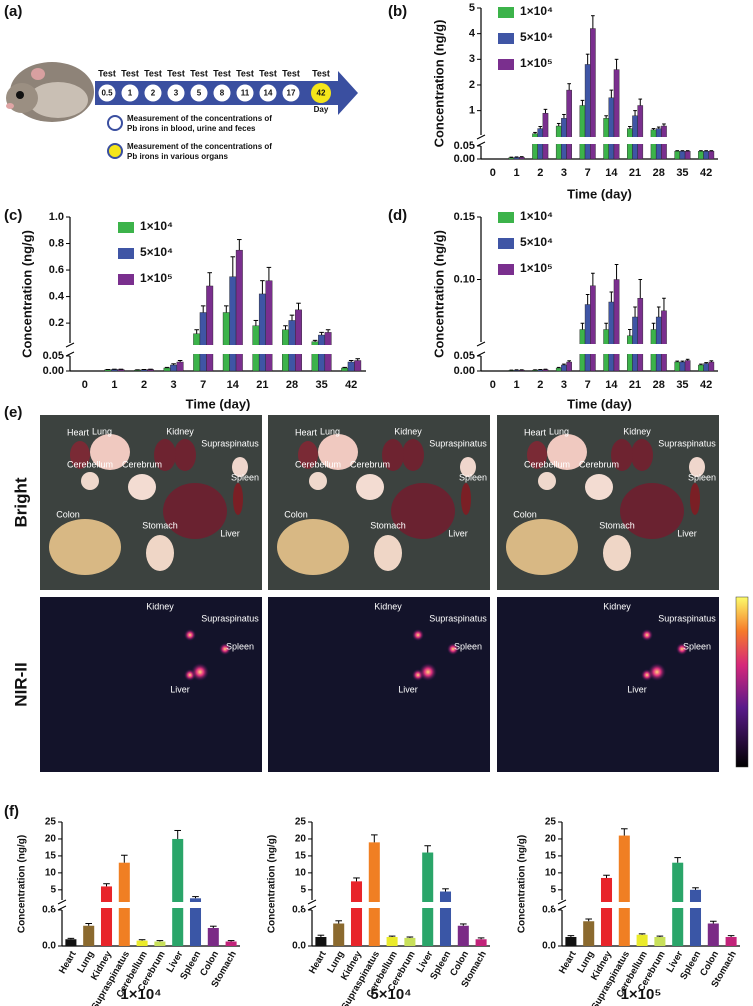 Image resolution: width=753 pixels, height=1006 pixels. I want to click on y-tick-label: 3, so click(472, 59).